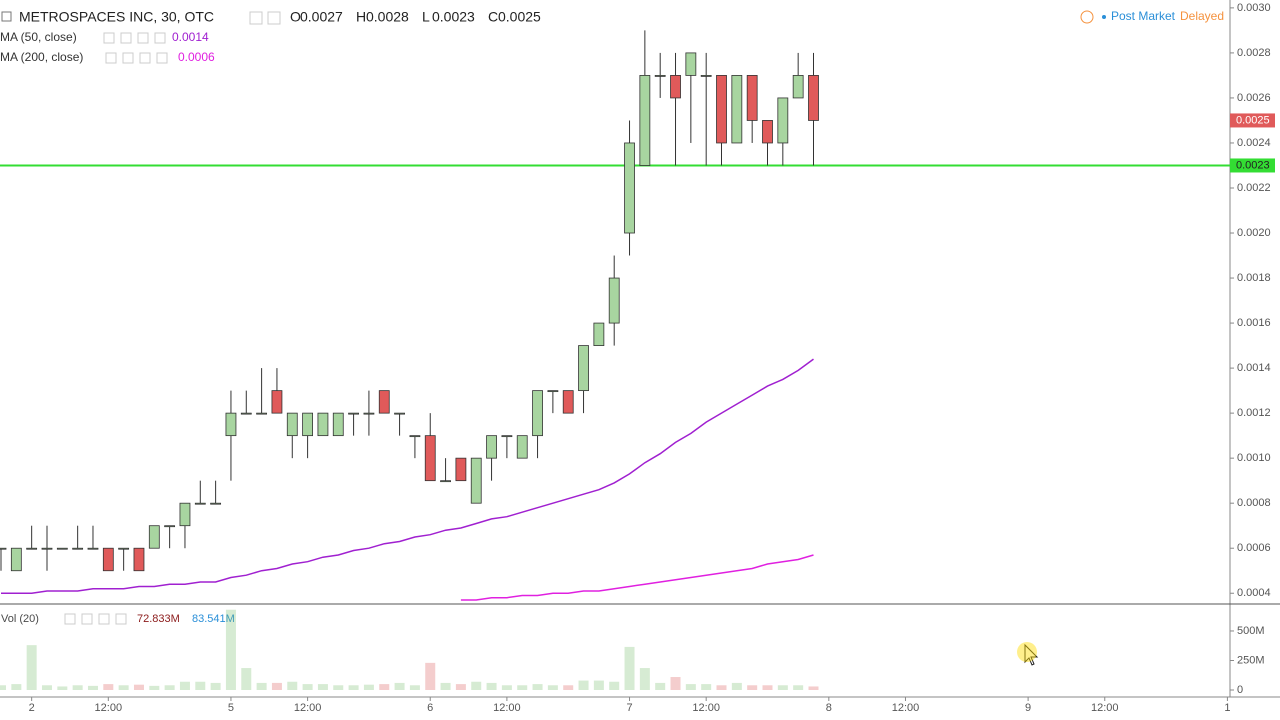 This screenshot has height=720, width=1280. What do you see at coordinates (116, 17) in the screenshot?
I see `chart-title: METROSPACES INC, 30, OTC` at bounding box center [116, 17].